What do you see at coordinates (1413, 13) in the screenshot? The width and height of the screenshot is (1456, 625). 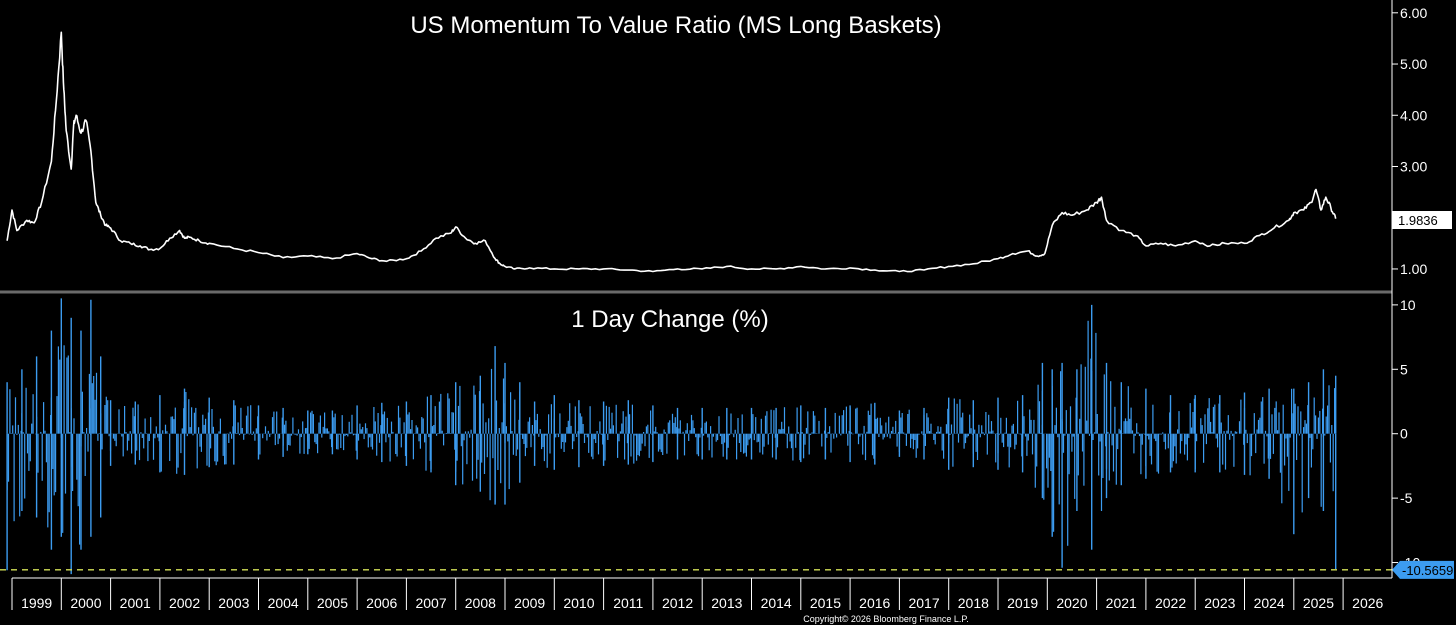 I see `ratio-y-tick-label: 6.00` at bounding box center [1413, 13].